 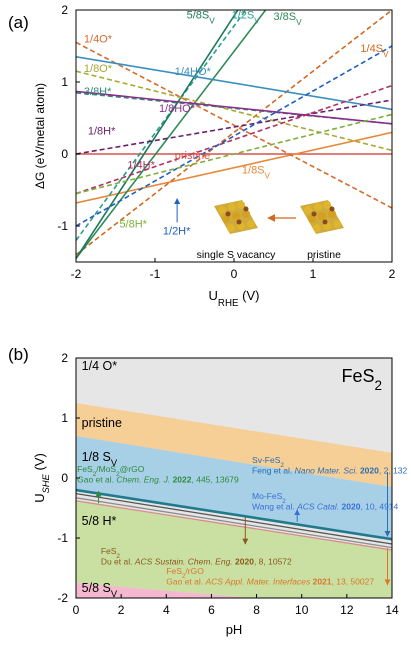 What do you see at coordinates (76, 274) in the screenshot?
I see `panel-a-xtick-label: -2` at bounding box center [76, 274].